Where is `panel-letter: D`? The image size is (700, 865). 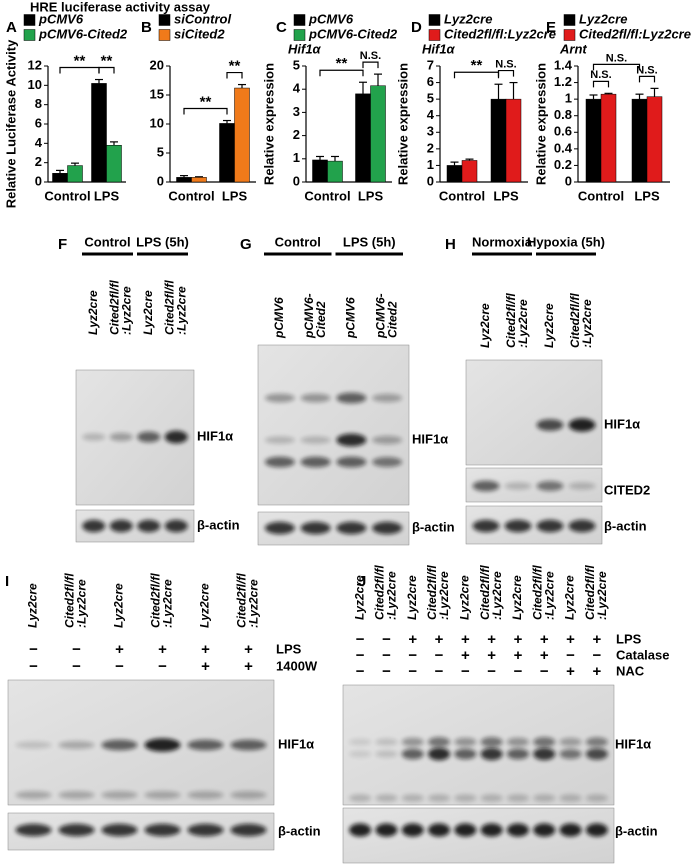
panel-letter: D is located at coordinates (416, 27).